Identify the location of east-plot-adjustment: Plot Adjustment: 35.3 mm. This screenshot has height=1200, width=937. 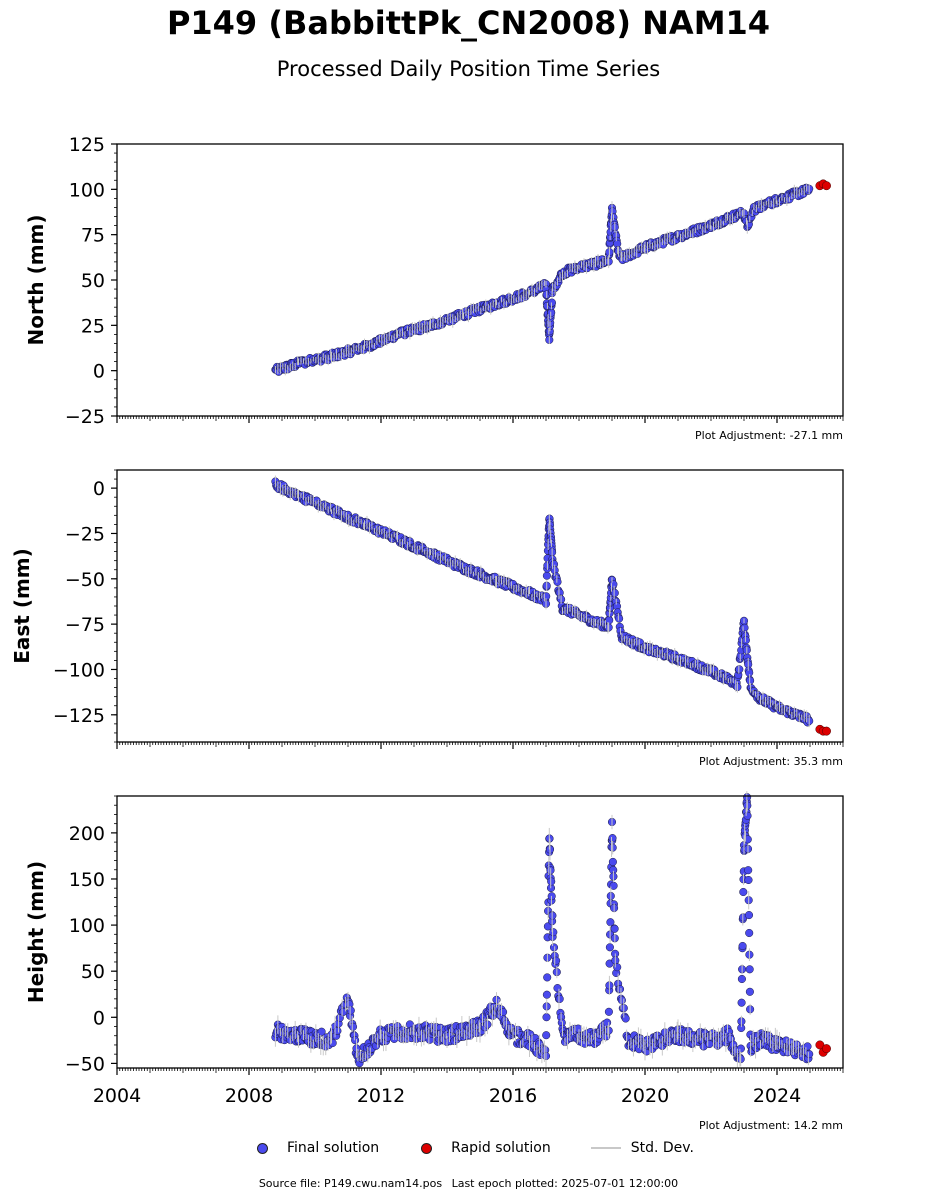
(770, 761).